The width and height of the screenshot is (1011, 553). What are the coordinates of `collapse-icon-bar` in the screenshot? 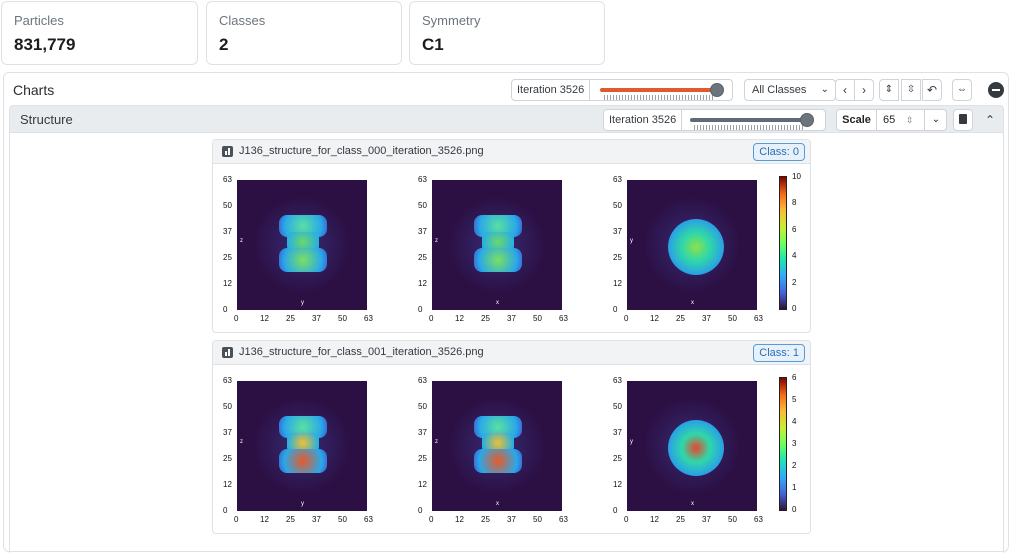 It's located at (996, 90).